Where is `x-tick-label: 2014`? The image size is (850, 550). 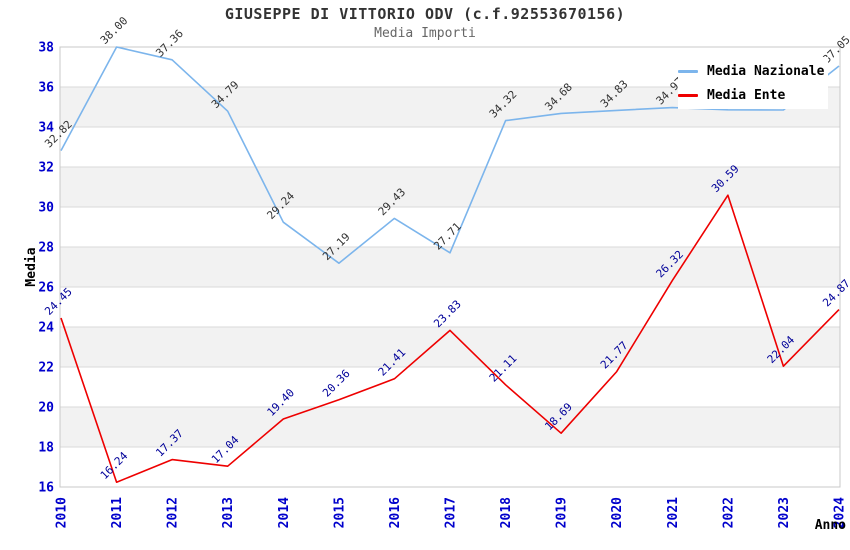 x-tick-label: 2014 is located at coordinates (284, 512).